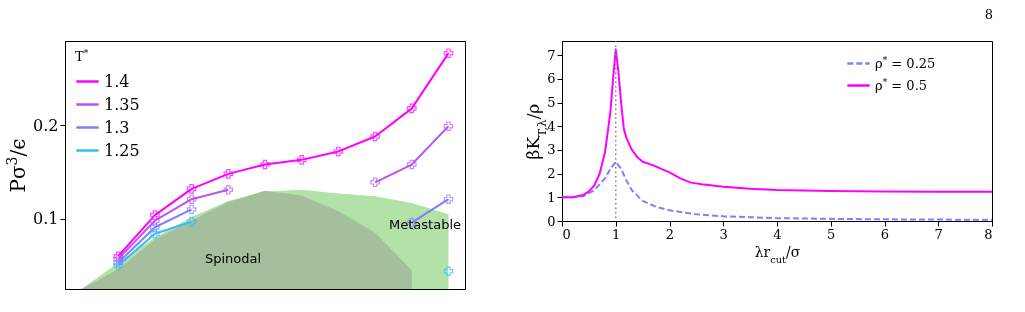 This screenshot has height=312, width=1025. What do you see at coordinates (551, 79) in the screenshot?
I see `y-tick-label: 6` at bounding box center [551, 79].